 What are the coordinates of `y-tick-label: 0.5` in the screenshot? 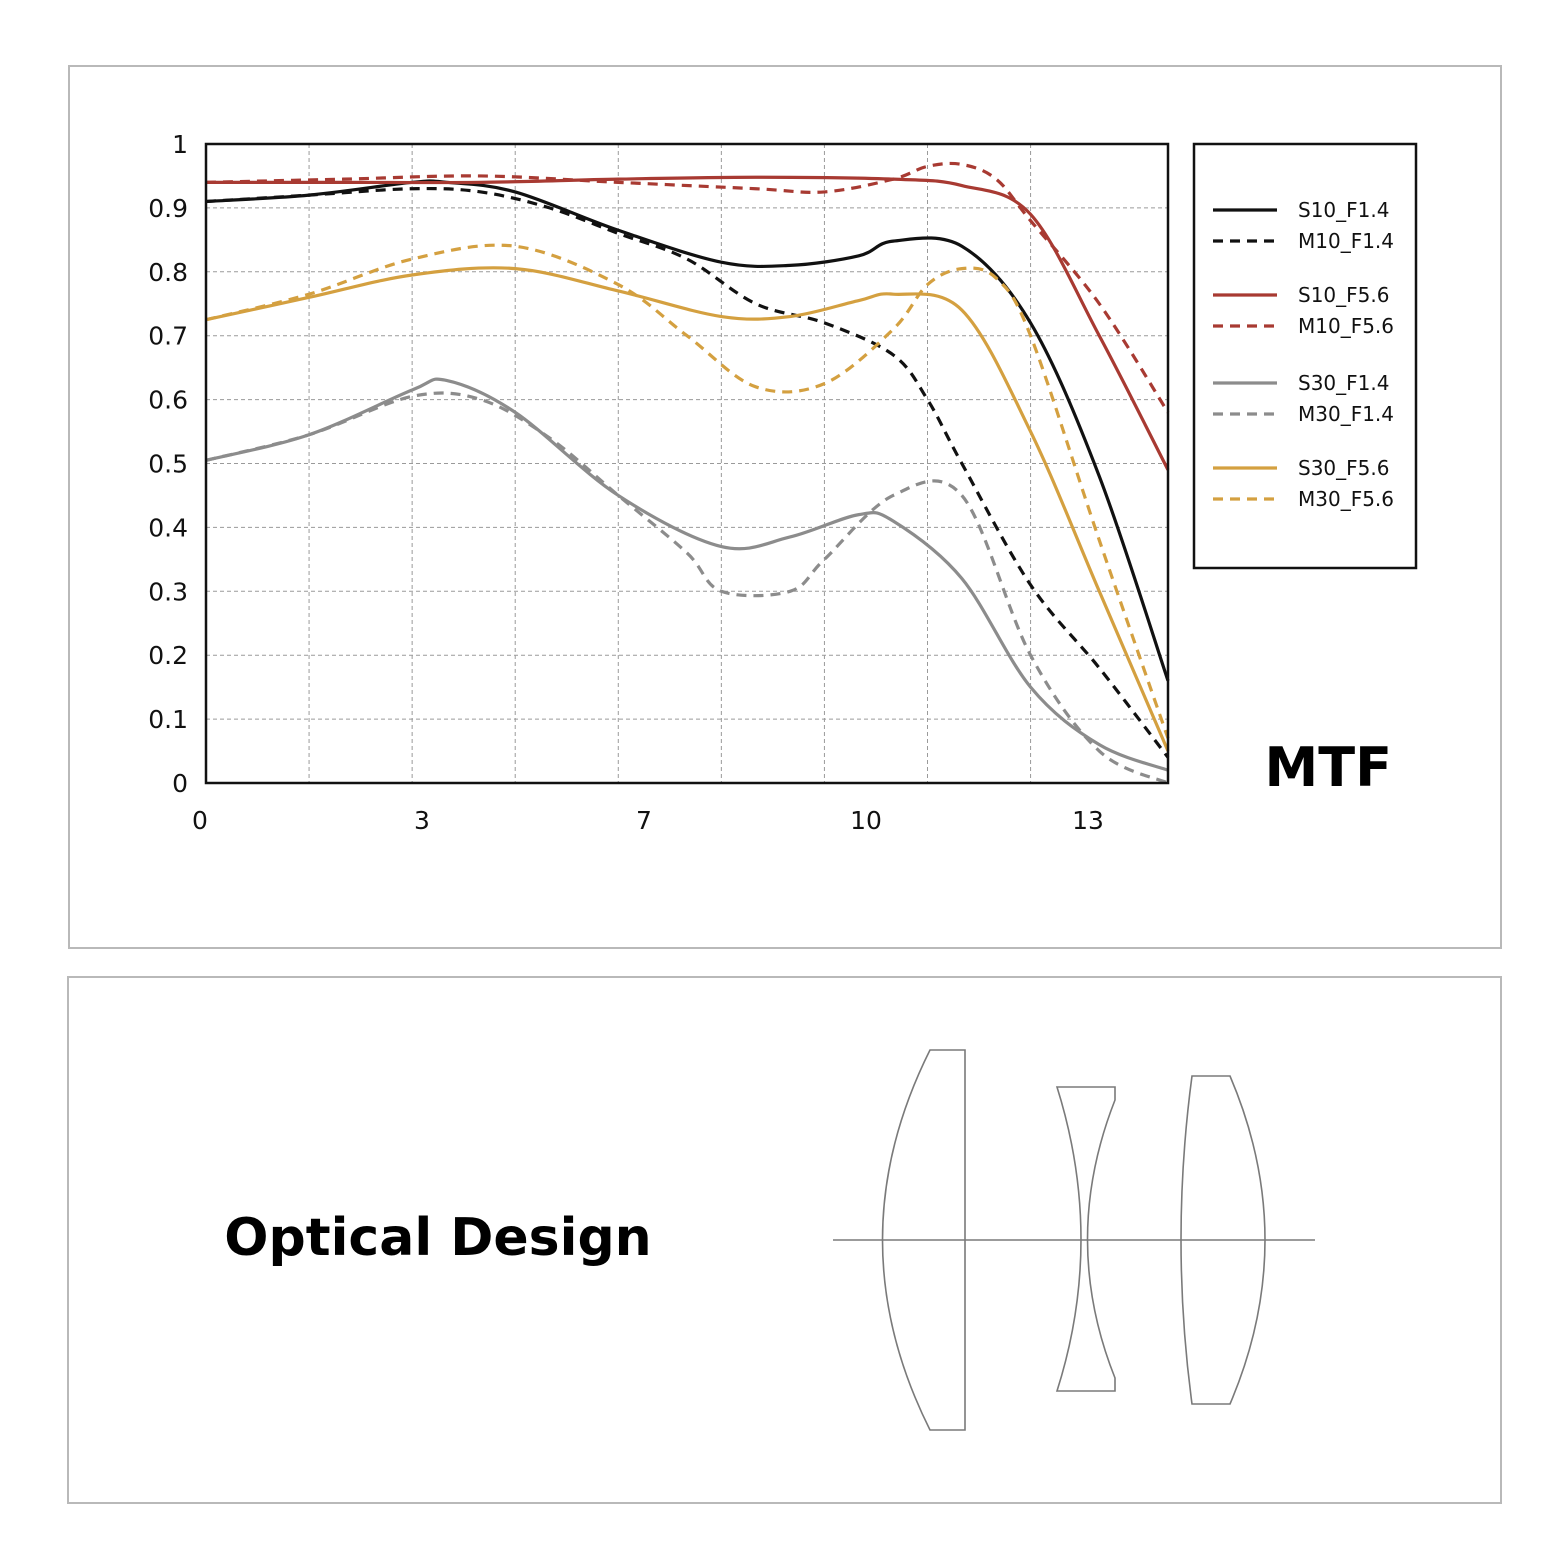 It's located at (168, 464).